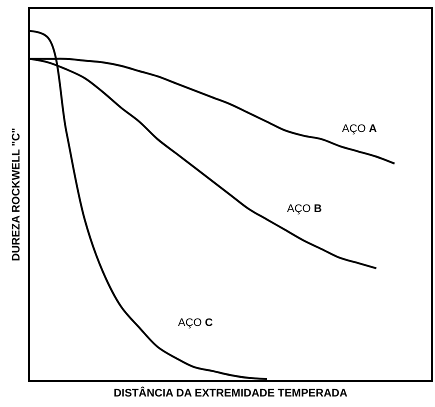 The height and width of the screenshot is (407, 435). What do you see at coordinates (16, 195) in the screenshot?
I see `y-axis-title: DUREZA ROCKWELL "C"` at bounding box center [16, 195].